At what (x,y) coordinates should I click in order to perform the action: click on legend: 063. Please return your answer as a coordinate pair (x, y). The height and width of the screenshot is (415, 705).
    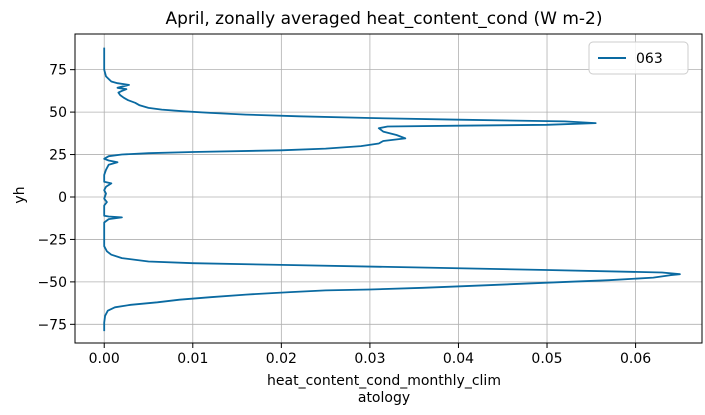
    Looking at the image, I should click on (638, 58).